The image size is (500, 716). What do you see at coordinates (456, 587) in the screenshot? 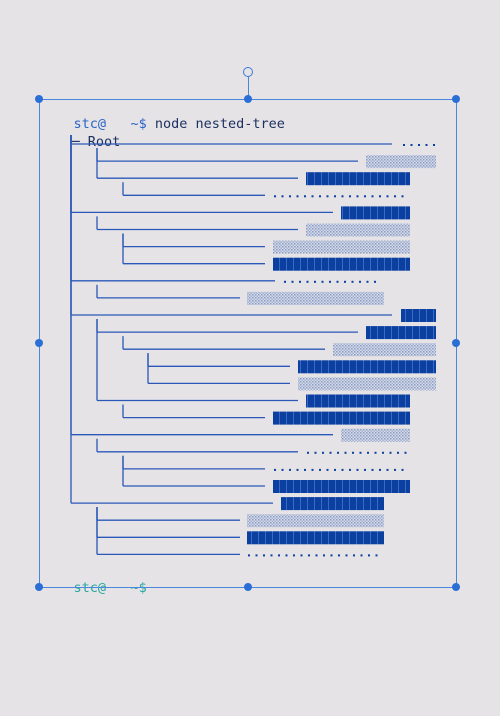
I see `resize-handle-bottom-right` at bounding box center [456, 587].